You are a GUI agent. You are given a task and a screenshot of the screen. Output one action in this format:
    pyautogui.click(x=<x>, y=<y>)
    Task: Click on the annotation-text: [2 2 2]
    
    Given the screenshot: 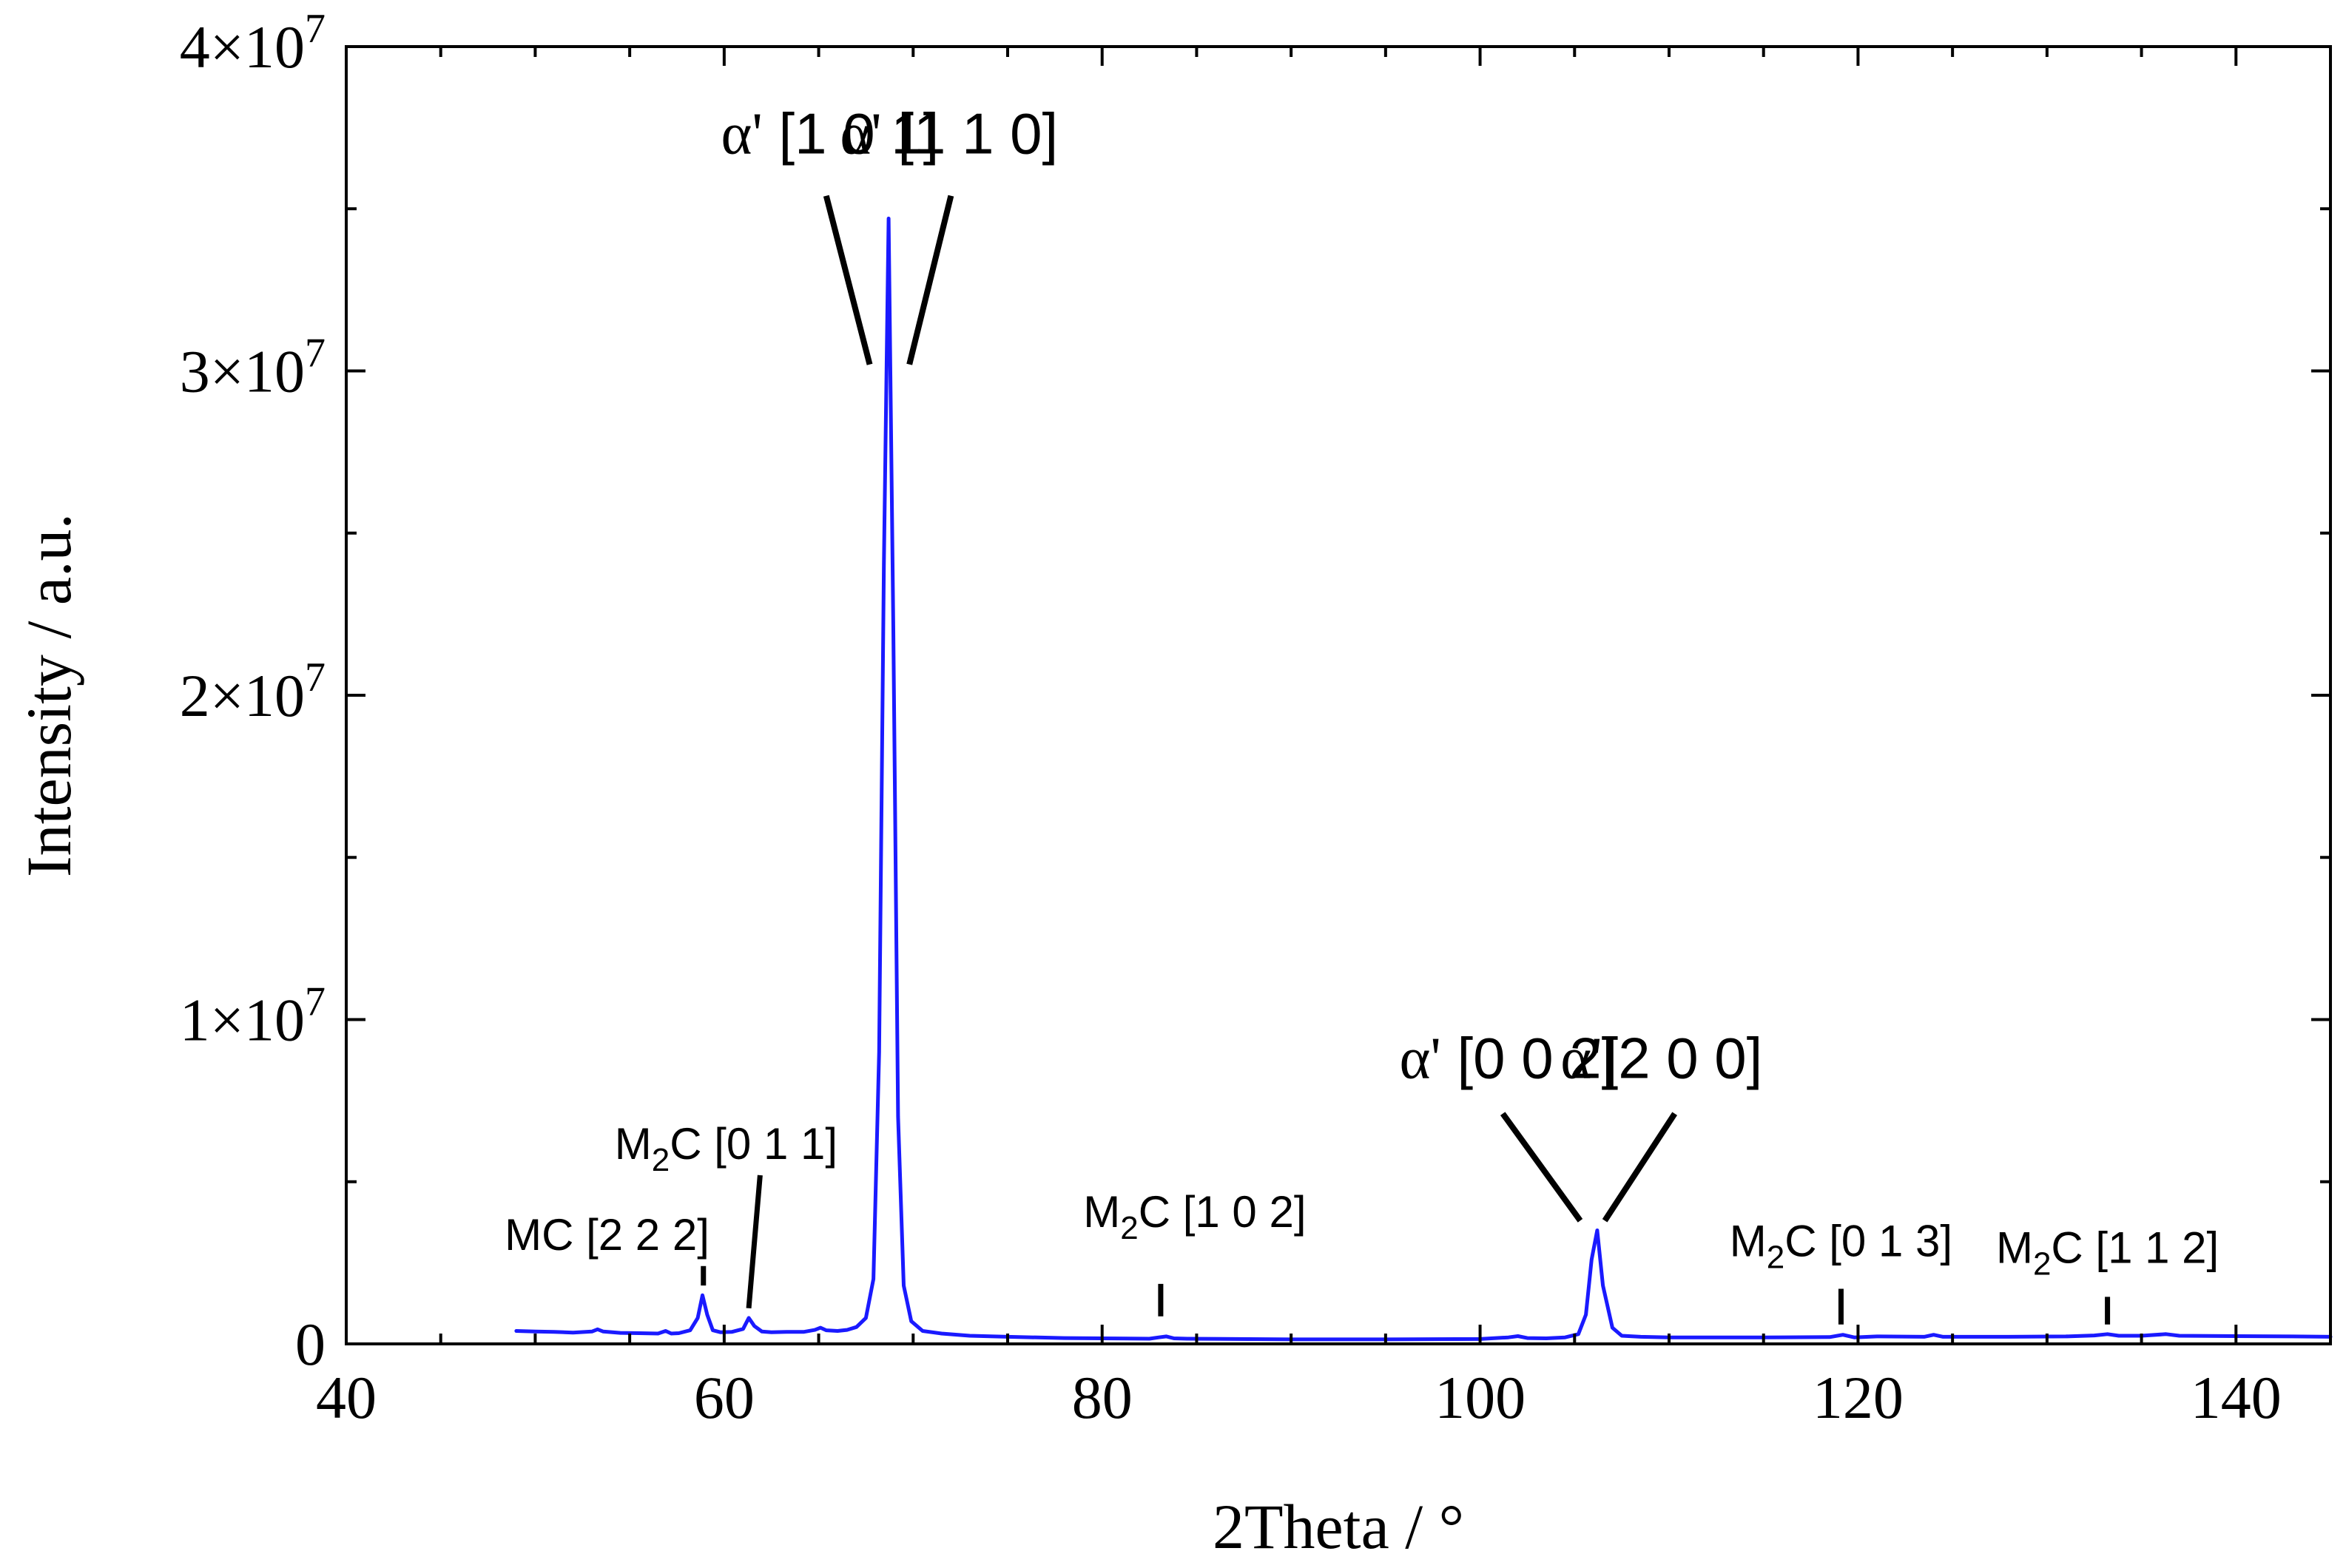 What is the action you would take?
    pyautogui.click(x=641, y=1235)
    